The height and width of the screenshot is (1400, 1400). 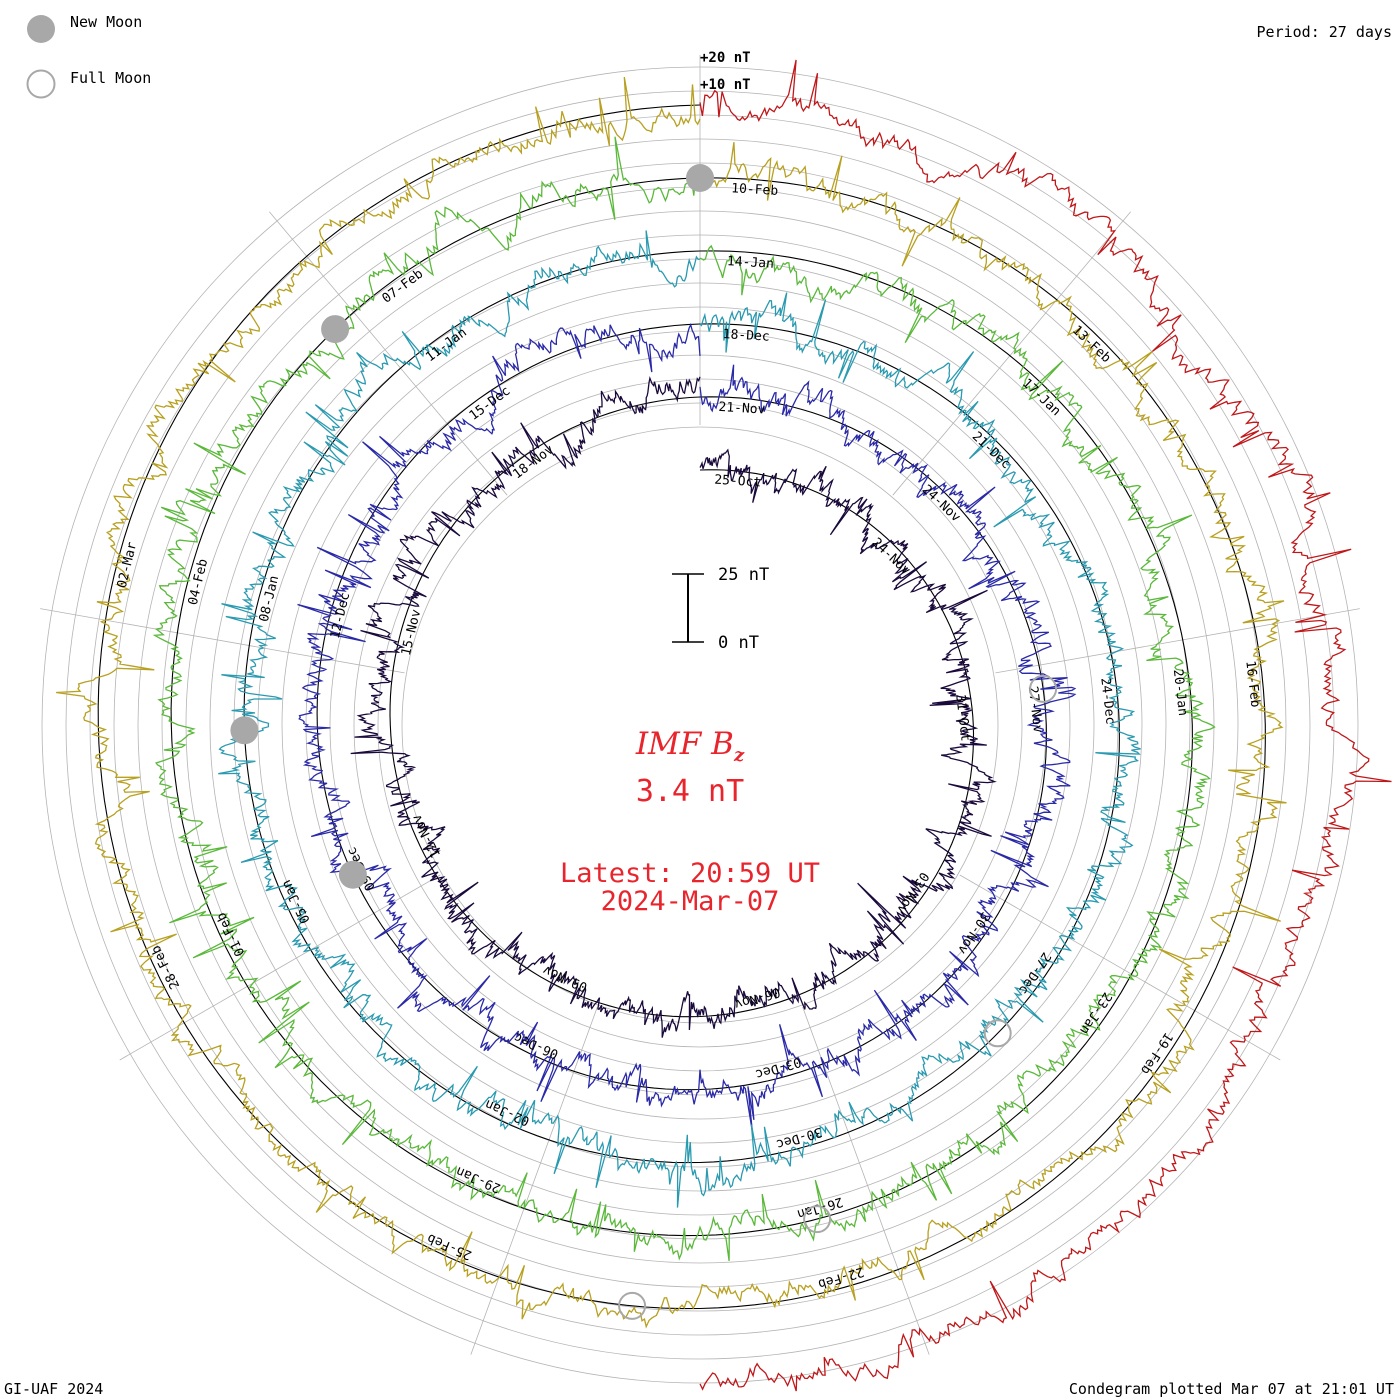 I want to click on latest-date: 2024-Mar-07, so click(x=690, y=901).